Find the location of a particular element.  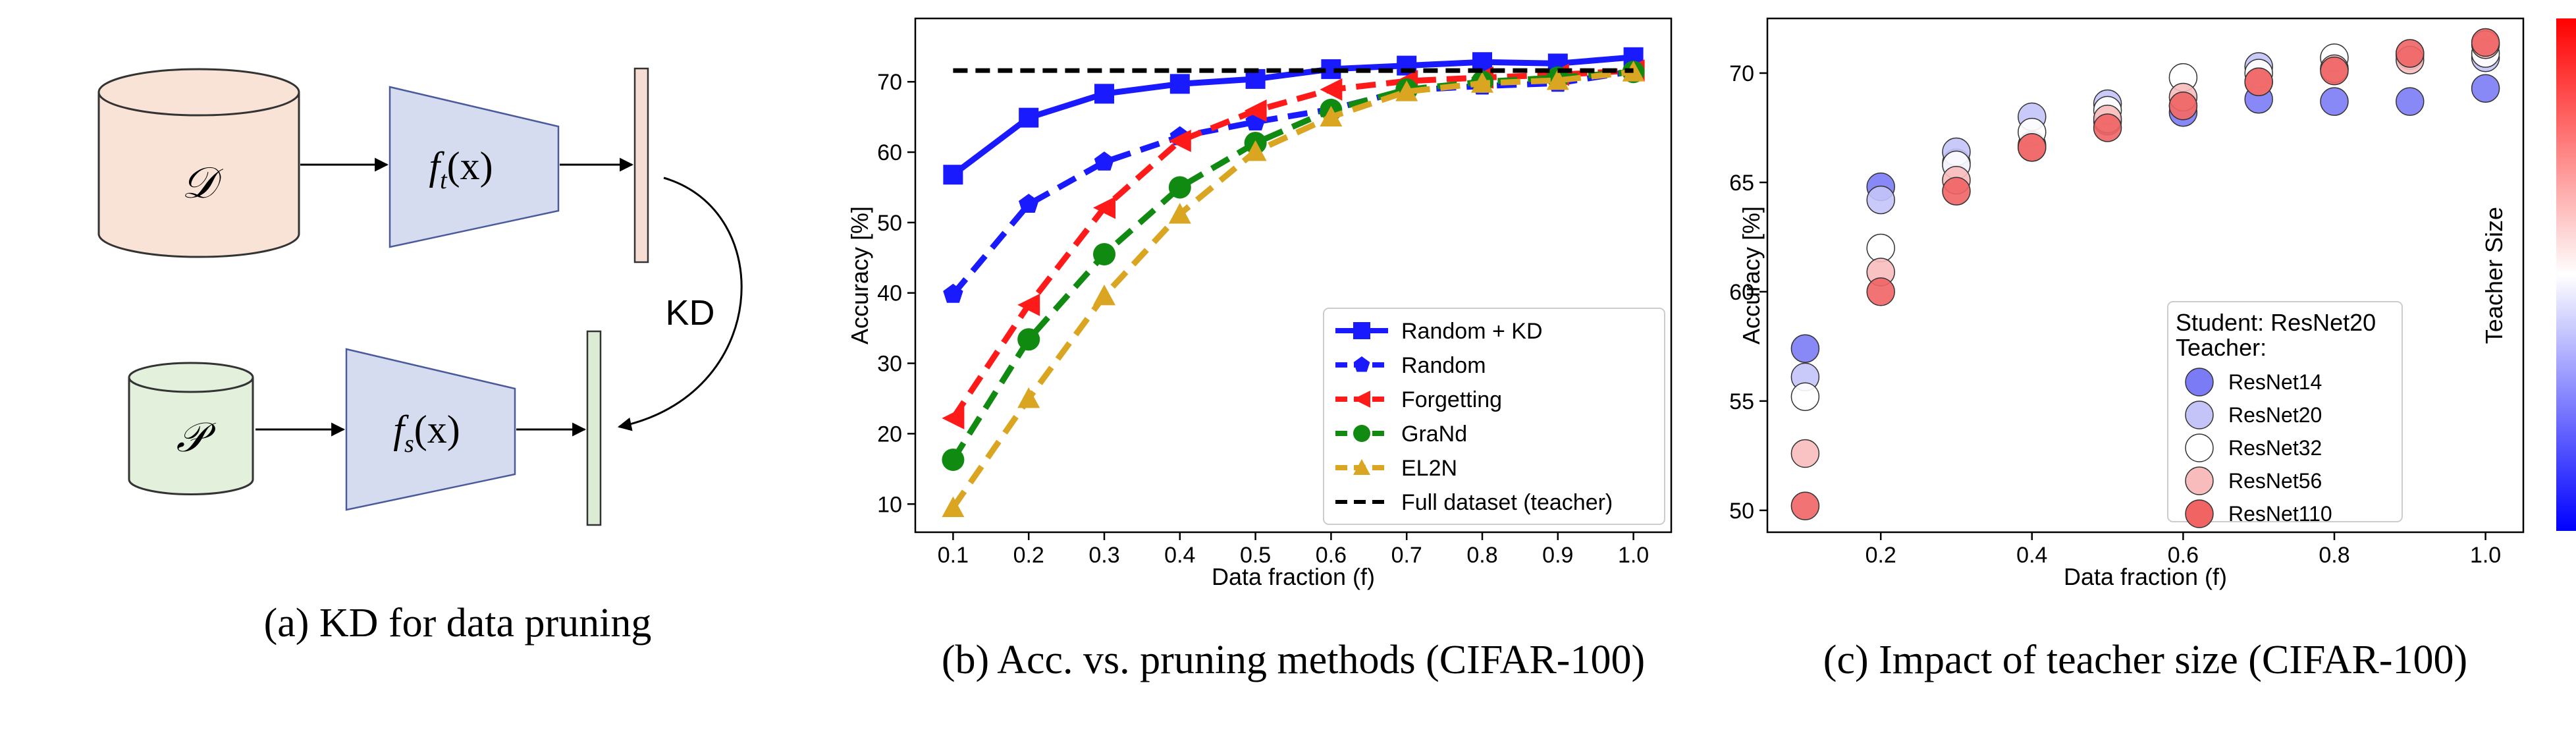

legend-entry: ResNet14 is located at coordinates (2253, 382).